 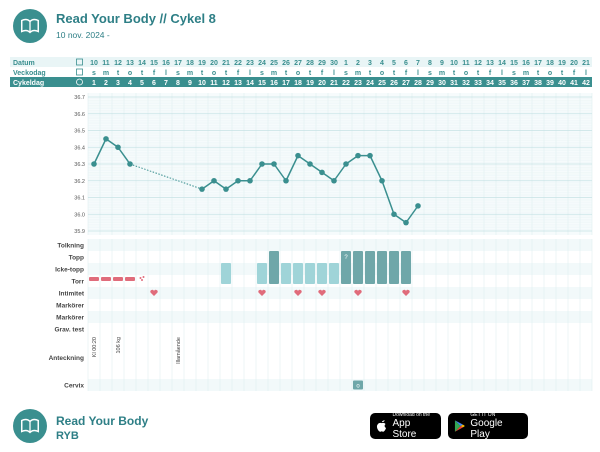 What do you see at coordinates (72, 294) in the screenshot?
I see `intimitet-label: Intimitet` at bounding box center [72, 294].